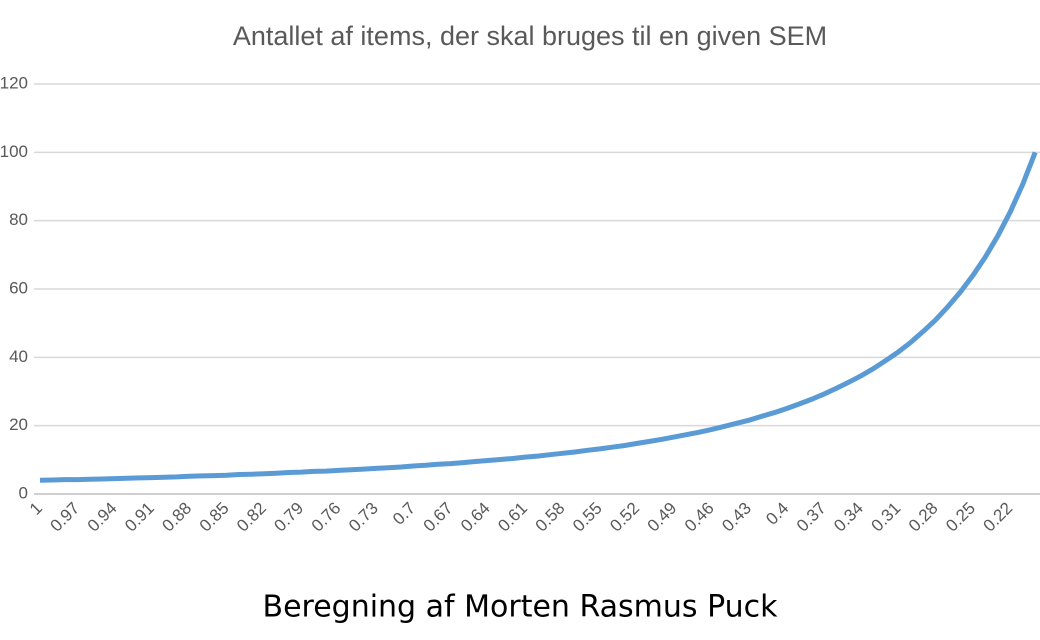  I want to click on x-tick-label: 0.82, so click(251, 517).